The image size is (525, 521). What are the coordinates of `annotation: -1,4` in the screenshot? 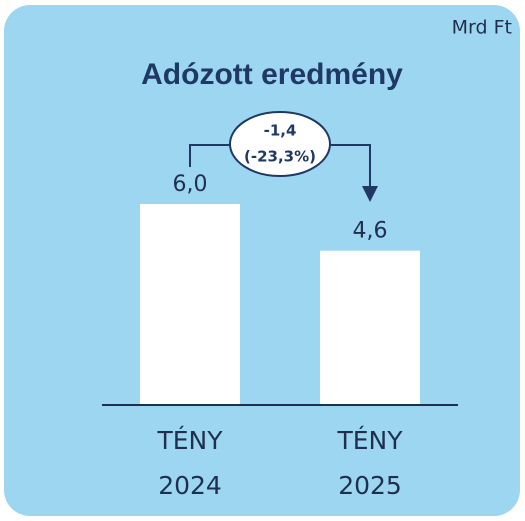 It's located at (280, 131).